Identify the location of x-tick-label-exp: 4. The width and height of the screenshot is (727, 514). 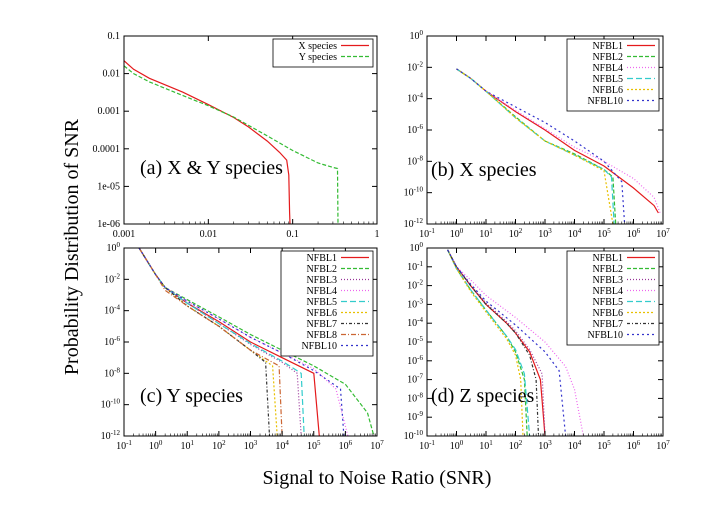
(287, 443).